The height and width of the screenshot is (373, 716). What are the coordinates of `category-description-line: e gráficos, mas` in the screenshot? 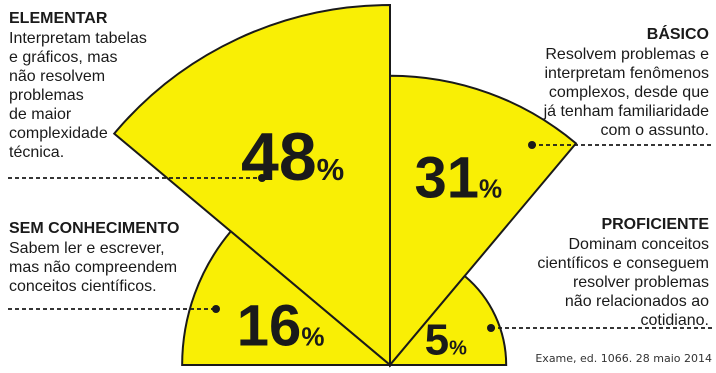 It's located at (63, 57).